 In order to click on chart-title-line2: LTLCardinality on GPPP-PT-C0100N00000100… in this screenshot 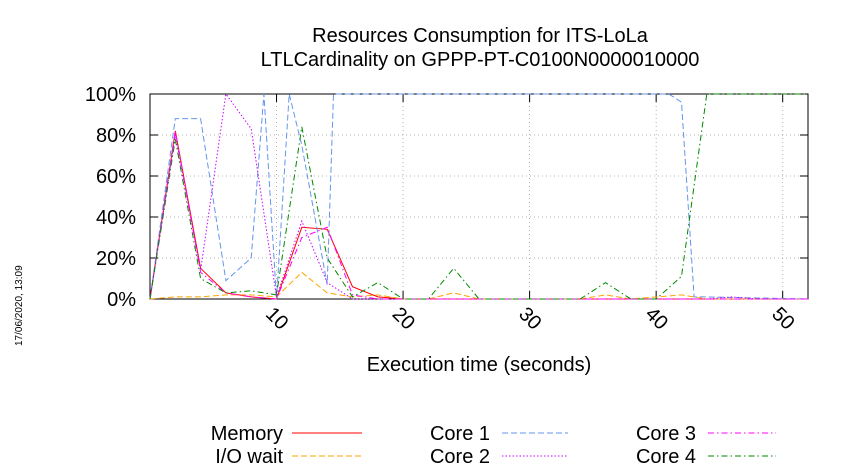, I will do `click(480, 60)`.